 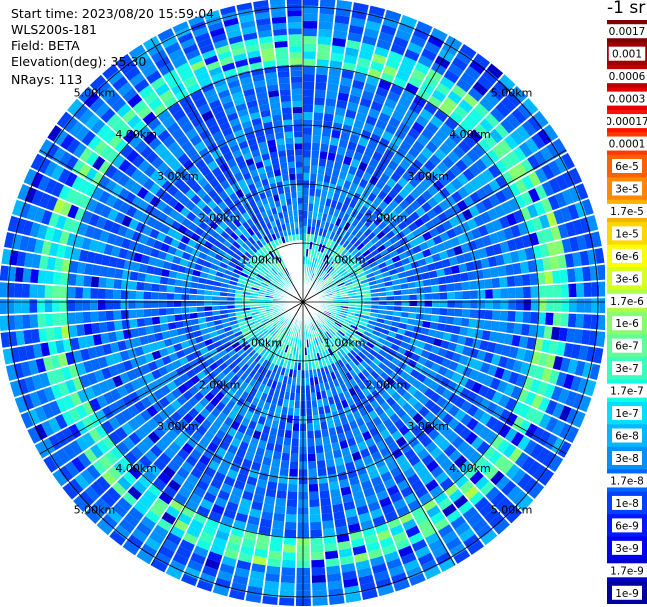 I want to click on field-label: Field: BETA, so click(x=45, y=45).